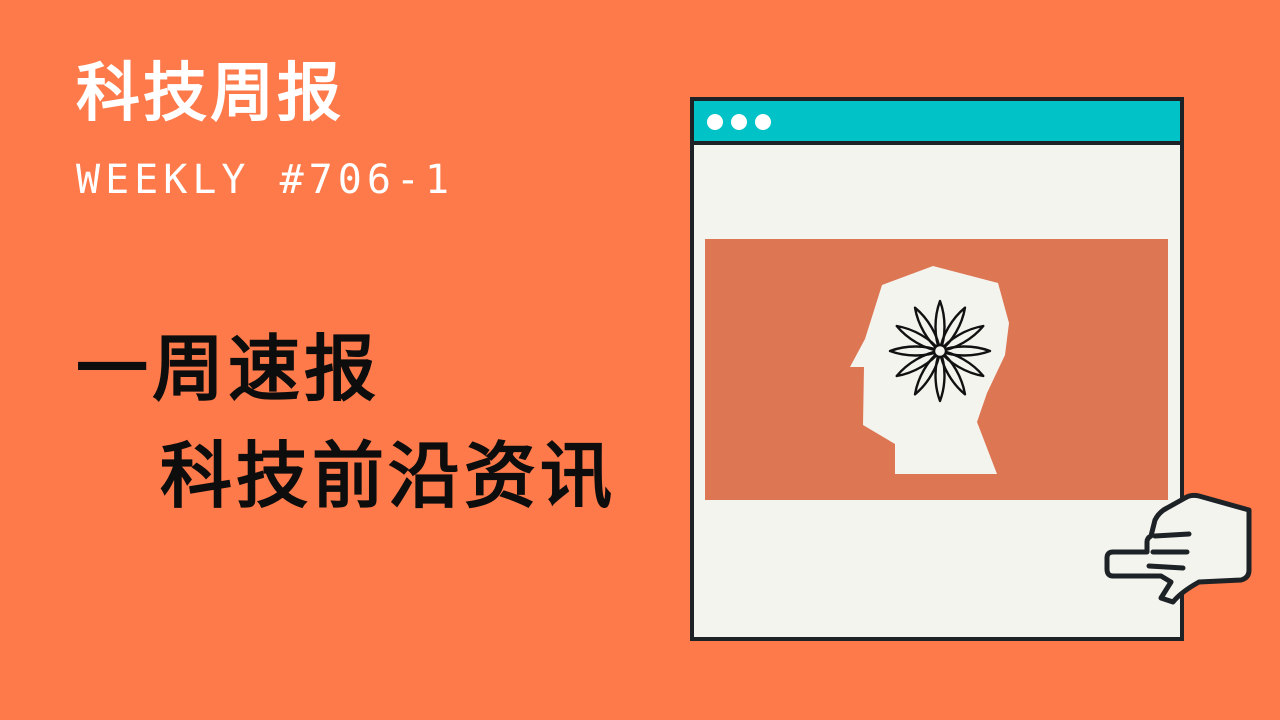  I want to click on artwork-panel, so click(936, 369).